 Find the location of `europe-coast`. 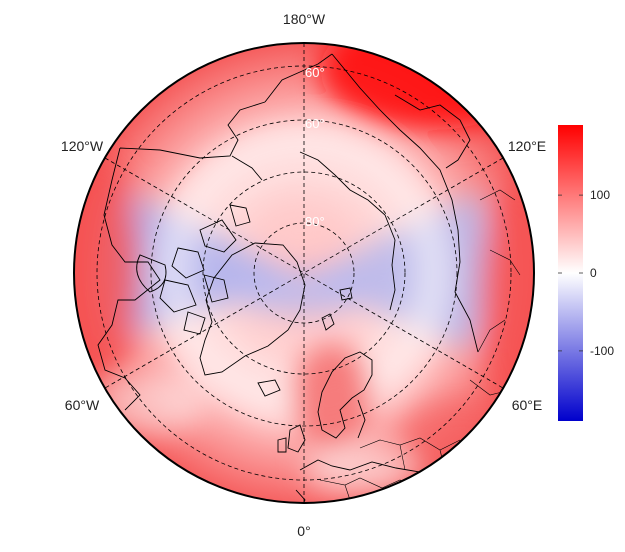

europe-coast is located at coordinates (368, 481).